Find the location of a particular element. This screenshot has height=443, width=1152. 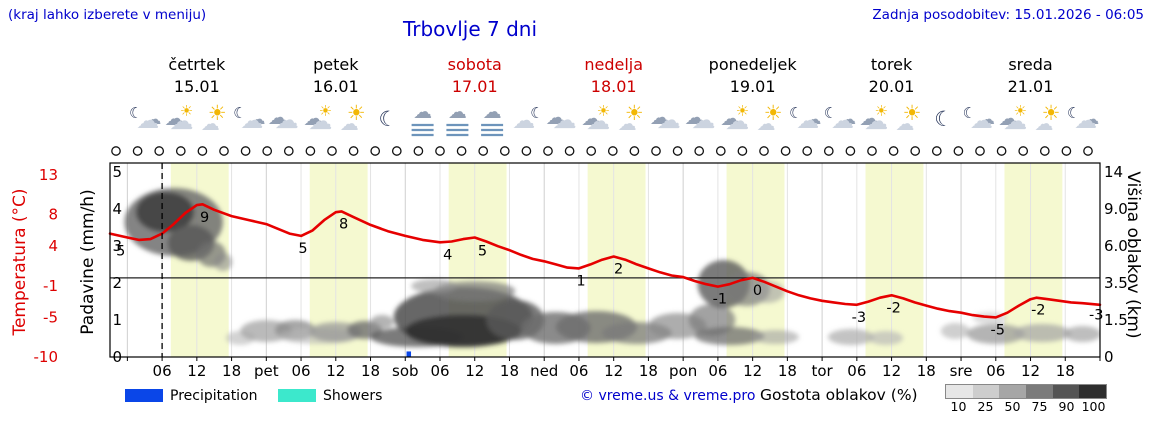

cloud-density-legend-label: Gostota oblakov (%) is located at coordinates (839, 395).